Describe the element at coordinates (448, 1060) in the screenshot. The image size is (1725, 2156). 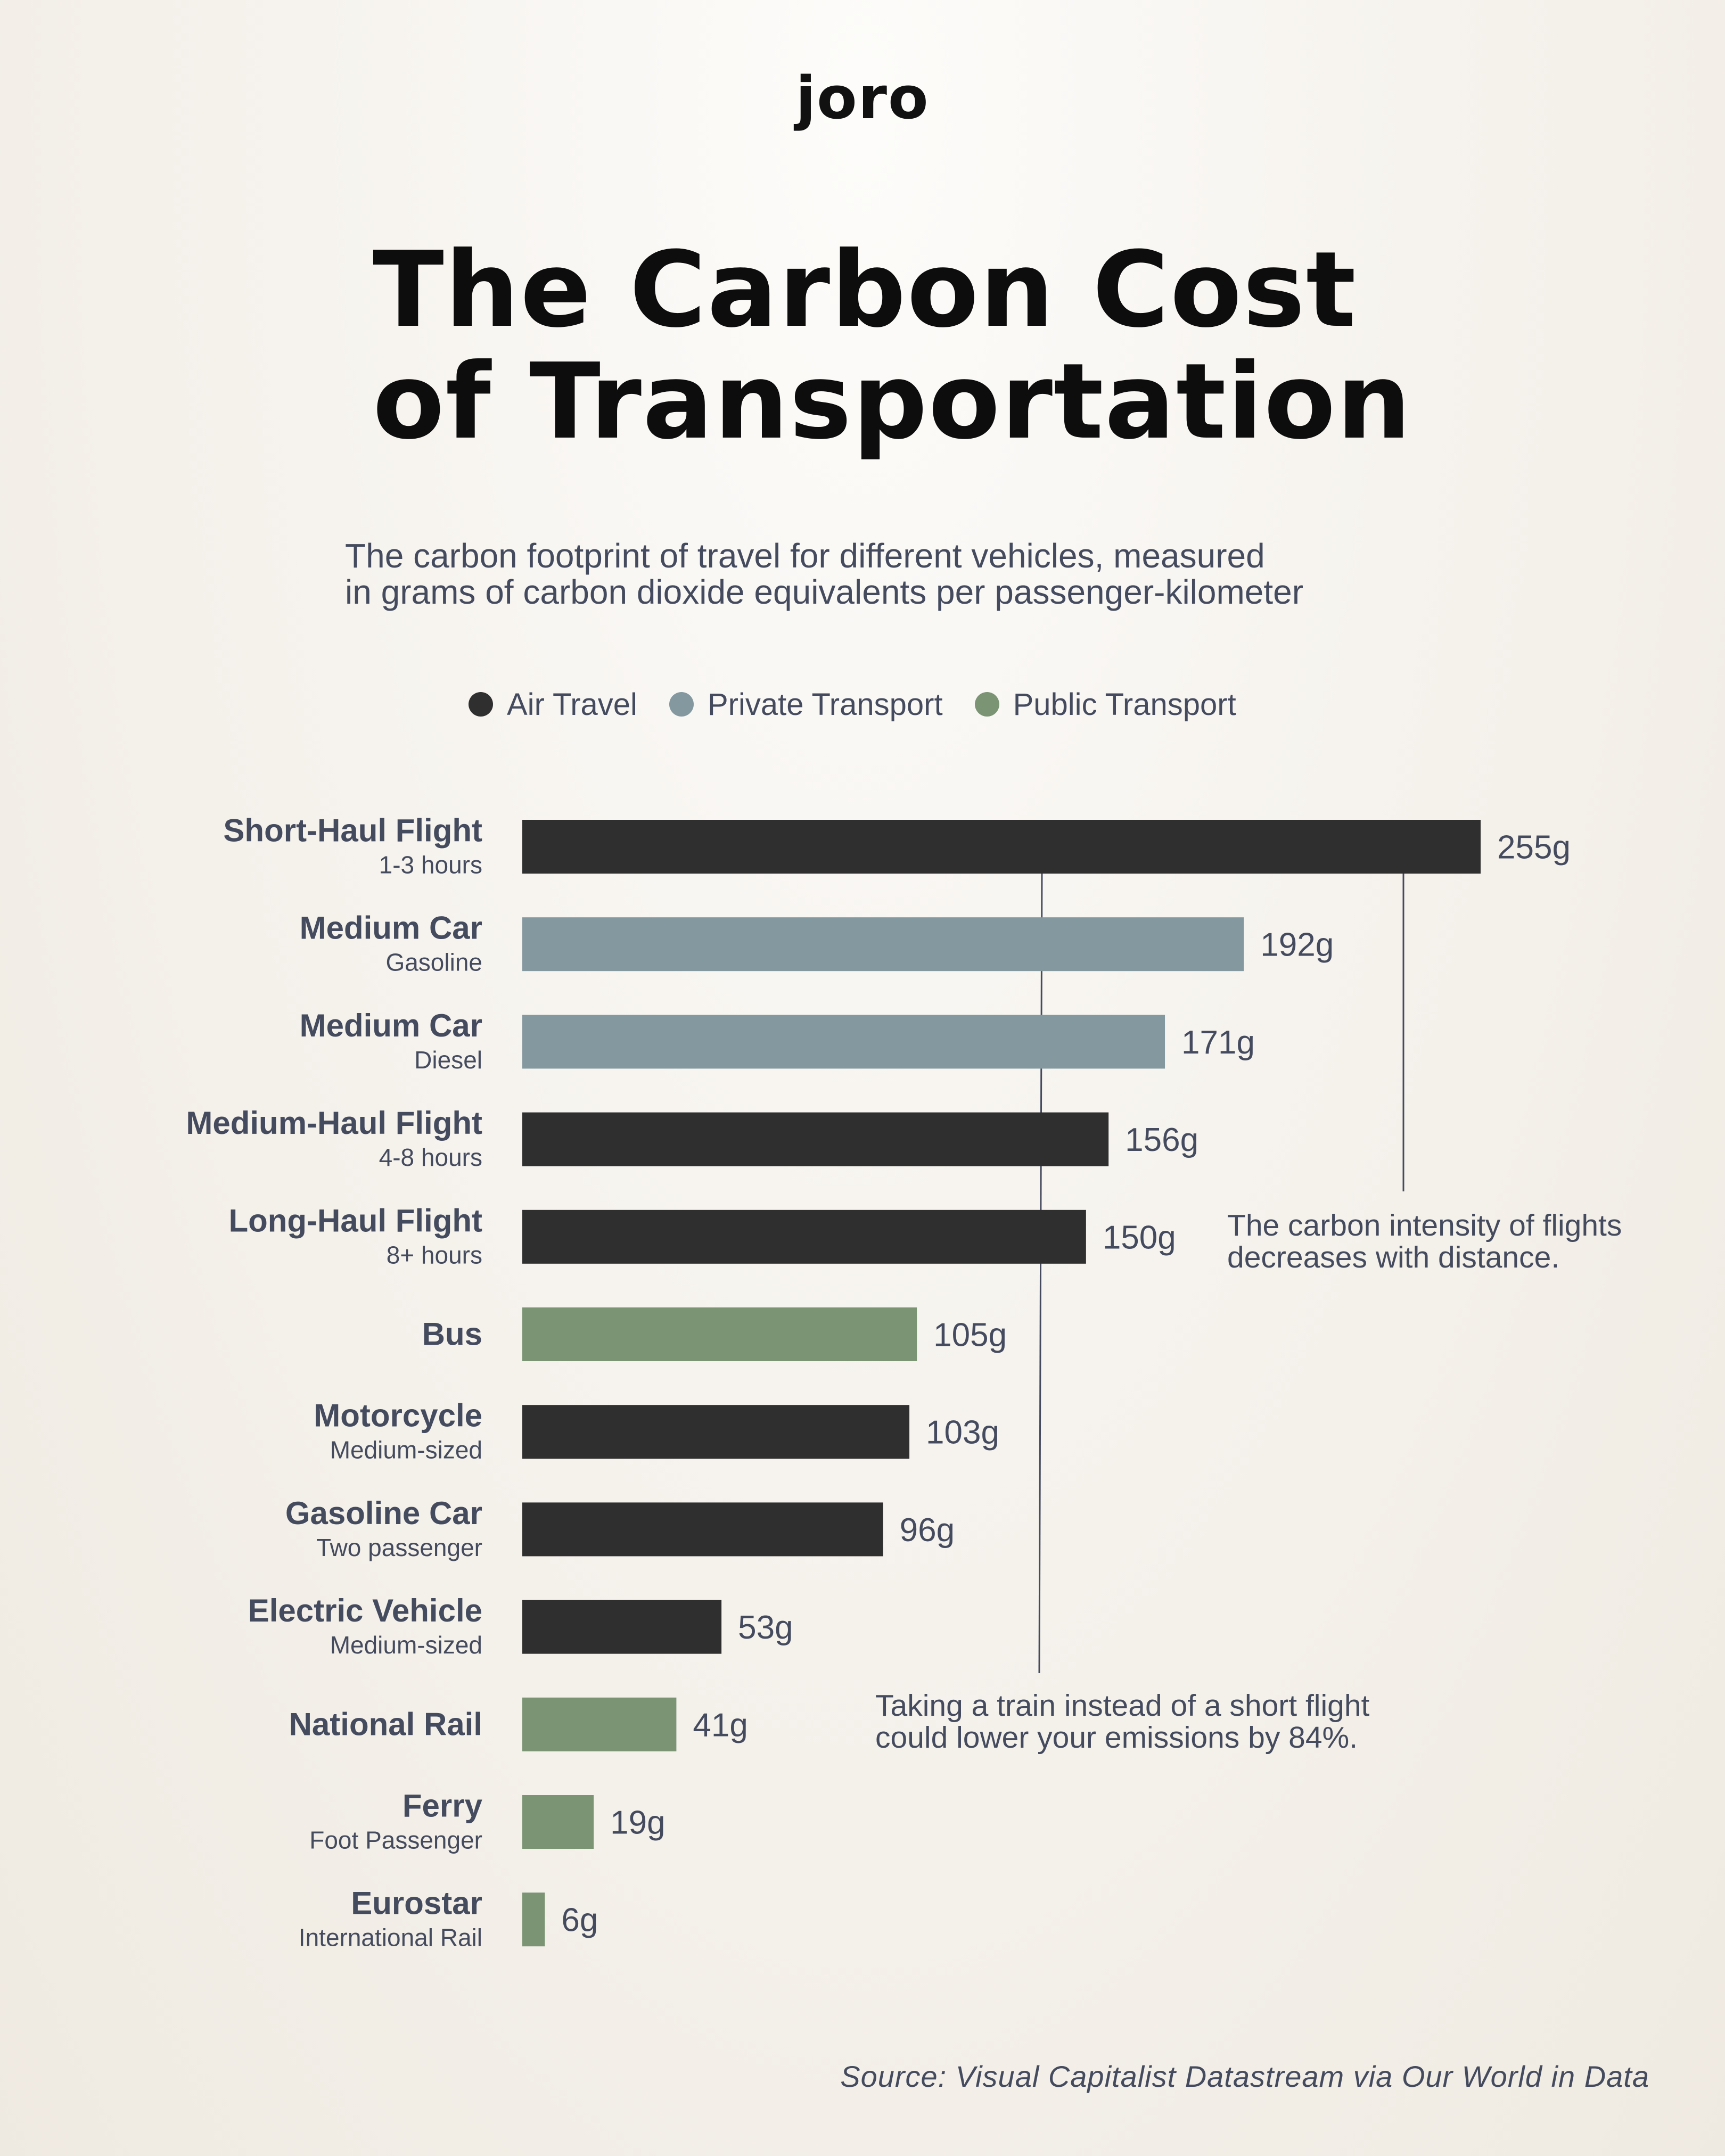
I see `category-sublabel: Diesel` at that location.